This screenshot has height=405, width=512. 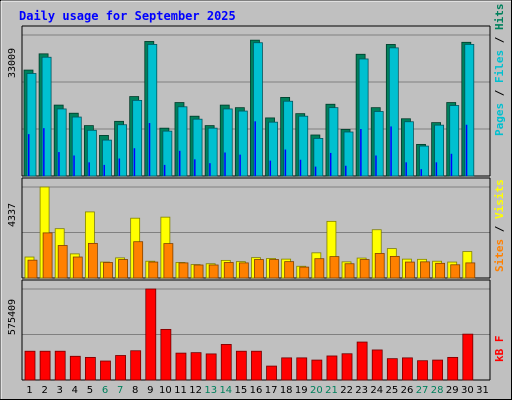 What do you see at coordinates (316, 390) in the screenshot?
I see `x-tick-label-day-20: 20` at bounding box center [316, 390].